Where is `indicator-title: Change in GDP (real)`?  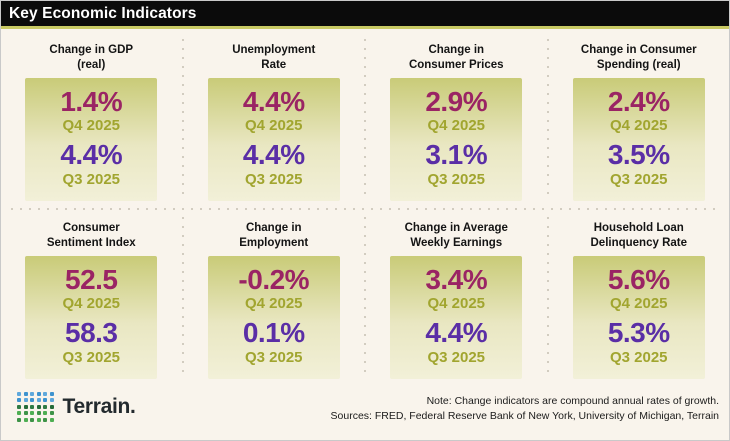
indicator-title: Change in GDP (real) is located at coordinates (91, 57).